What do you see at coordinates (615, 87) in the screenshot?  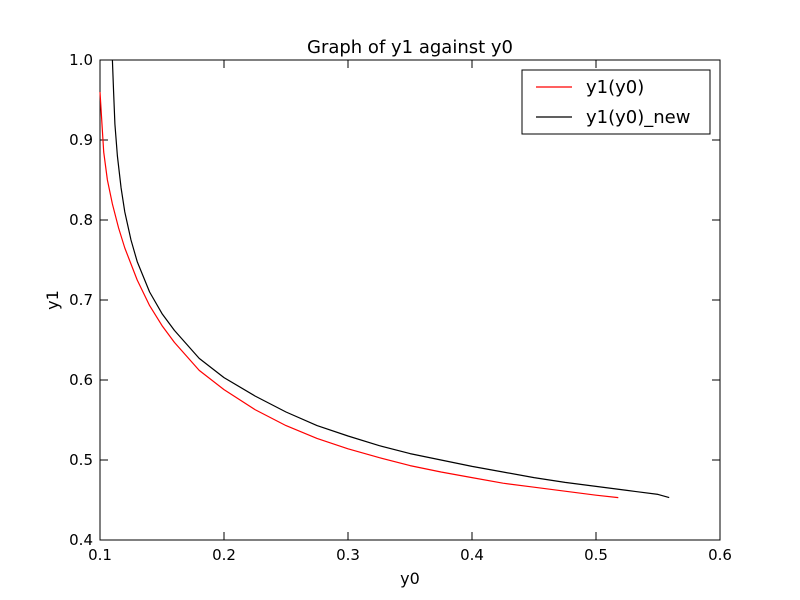 I see `legend-label-y1: y1(y0)` at bounding box center [615, 87].